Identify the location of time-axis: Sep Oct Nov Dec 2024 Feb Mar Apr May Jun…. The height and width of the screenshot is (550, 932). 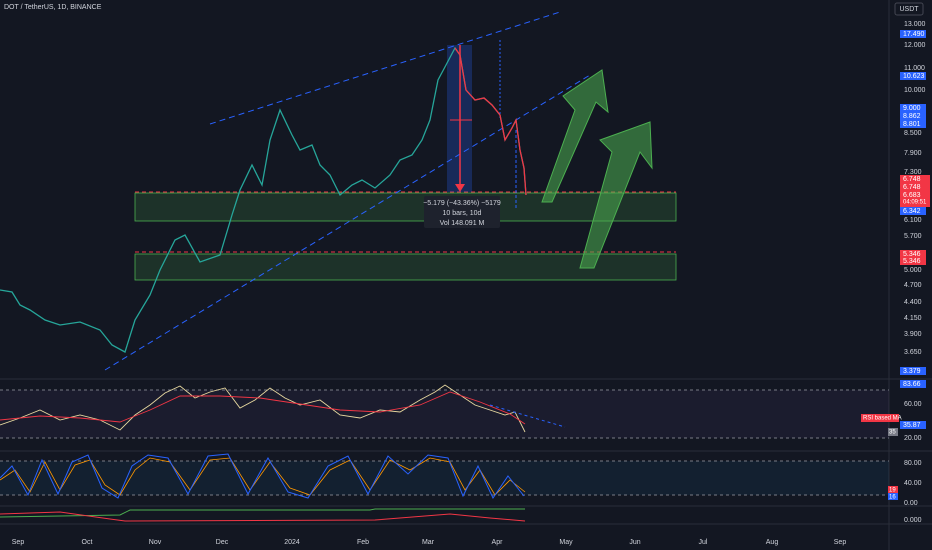
(429, 542).